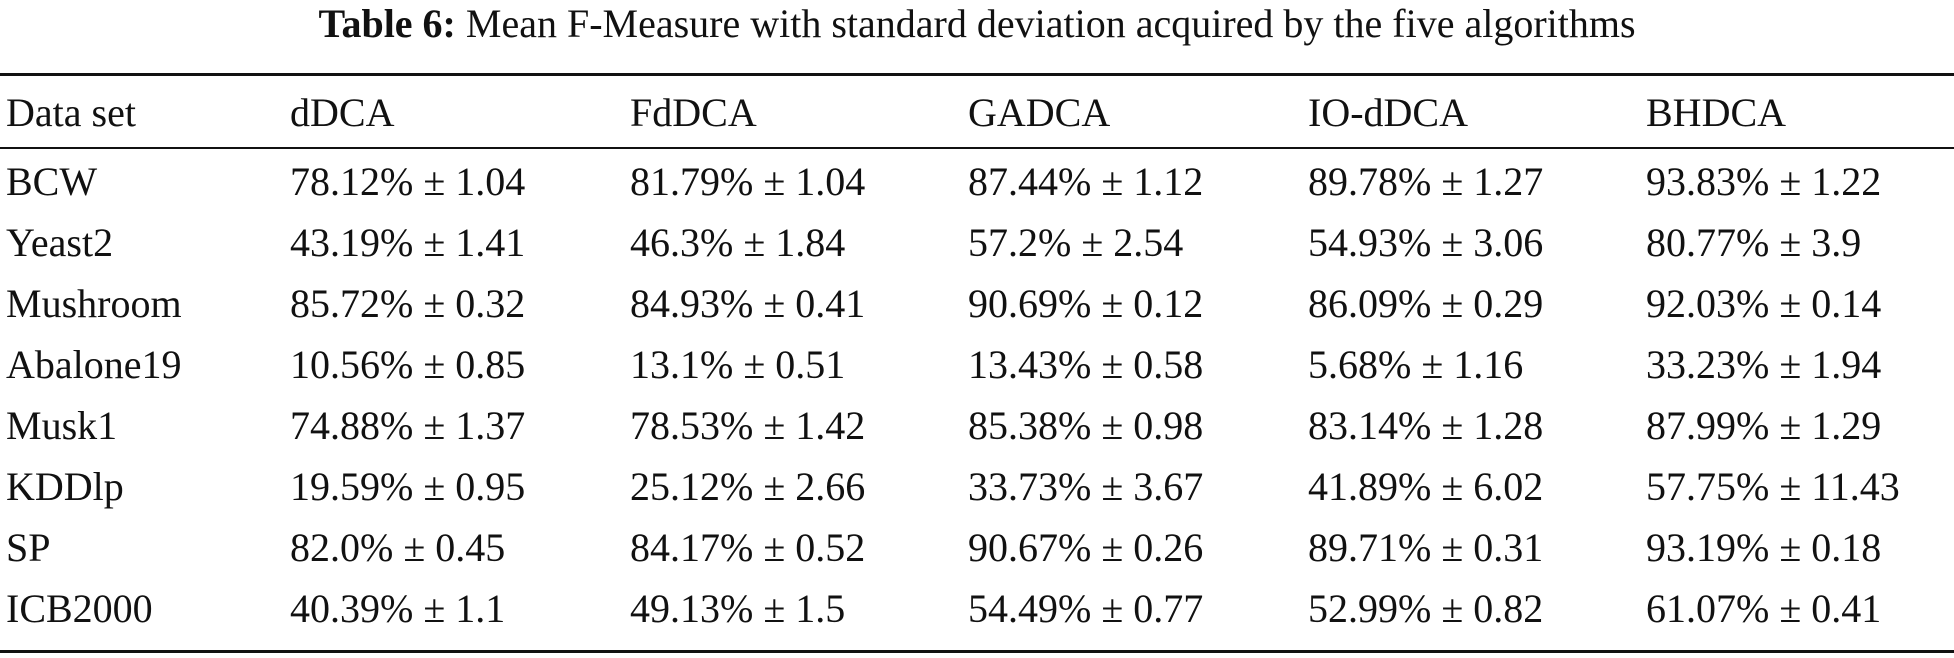 Image resolution: width=1954 pixels, height=658 pixels. What do you see at coordinates (28, 547) in the screenshot?
I see `dataset-cell: SP` at bounding box center [28, 547].